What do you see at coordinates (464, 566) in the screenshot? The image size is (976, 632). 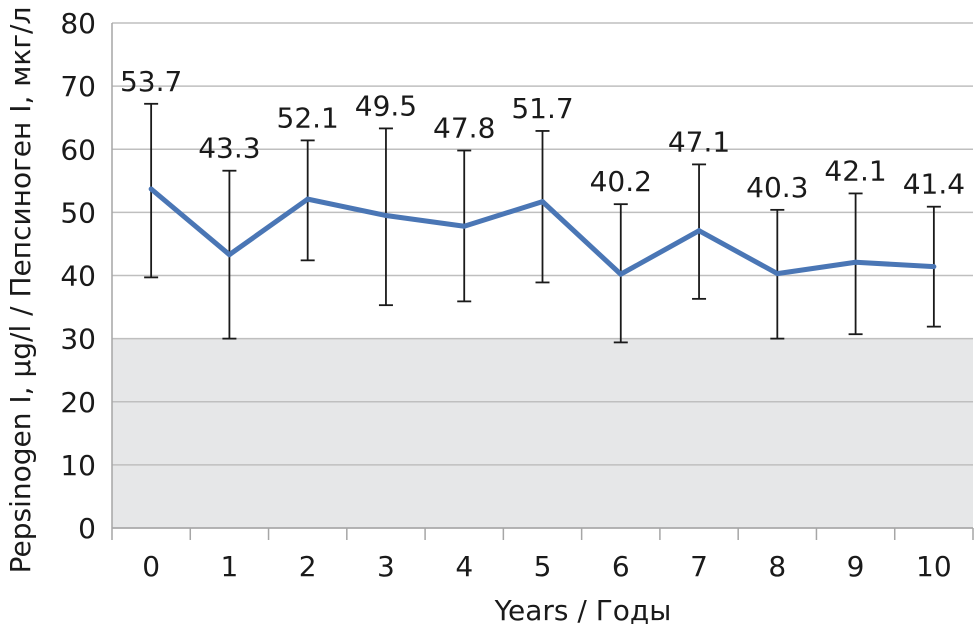 I see `x-tick-4: 4` at bounding box center [464, 566].